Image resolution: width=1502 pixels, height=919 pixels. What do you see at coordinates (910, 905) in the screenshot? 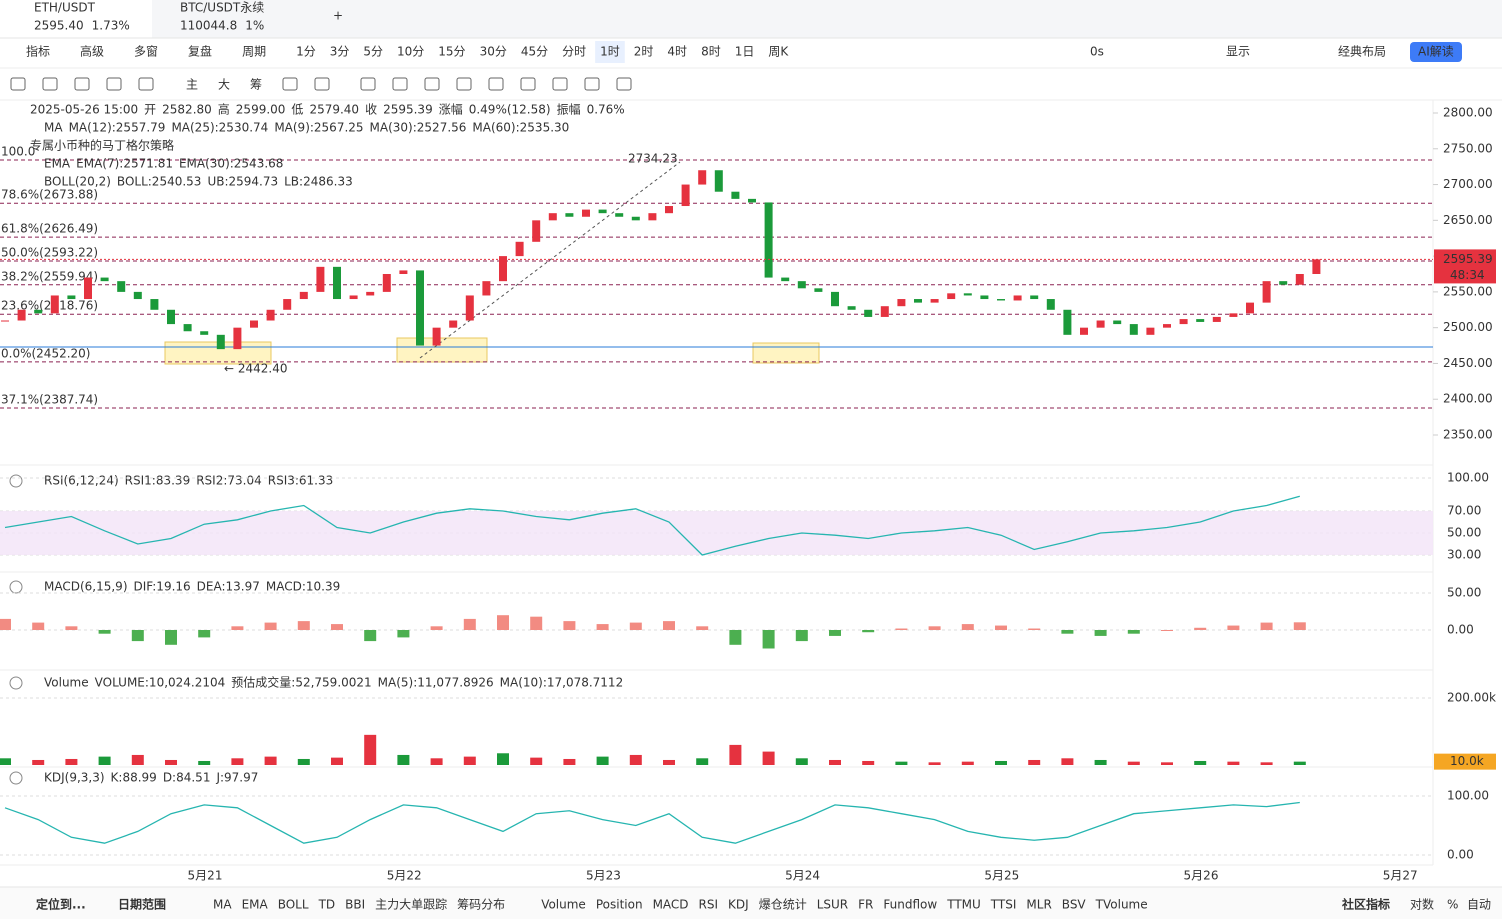
I see `bottom-indicator: Fundflow` at bounding box center [910, 905].